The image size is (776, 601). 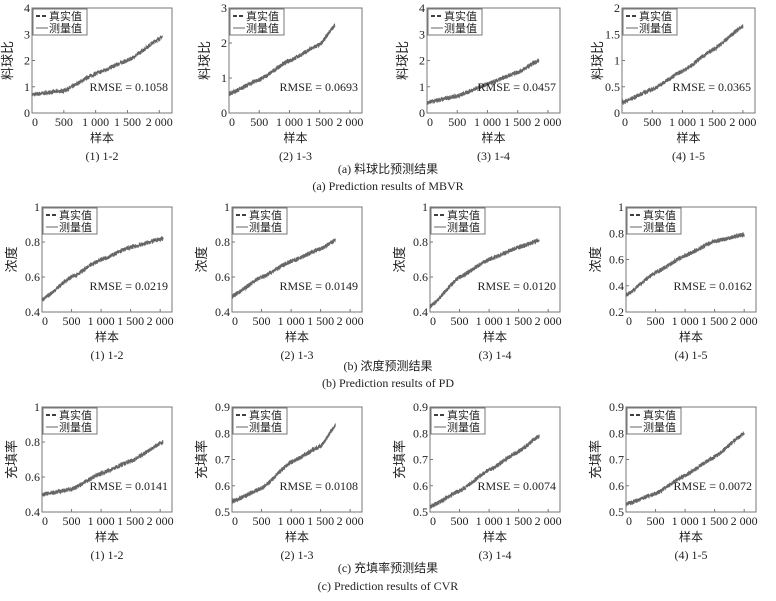 I want to click on row-caption-zh-b: (b) 浓度预测结果, so click(x=388, y=365).